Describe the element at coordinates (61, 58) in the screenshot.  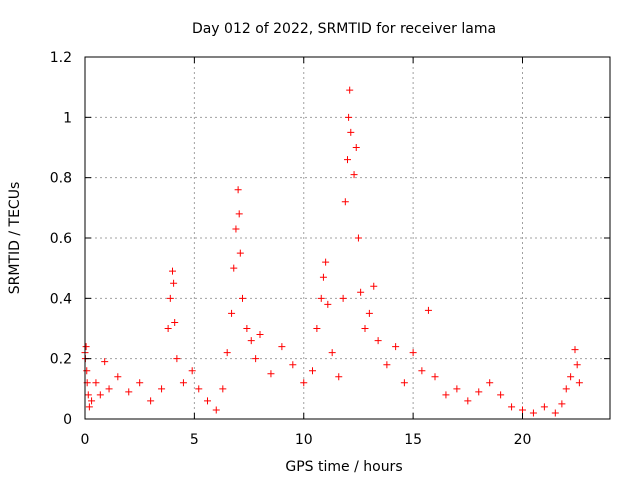
I see `y-tick-label: 1.2` at that location.